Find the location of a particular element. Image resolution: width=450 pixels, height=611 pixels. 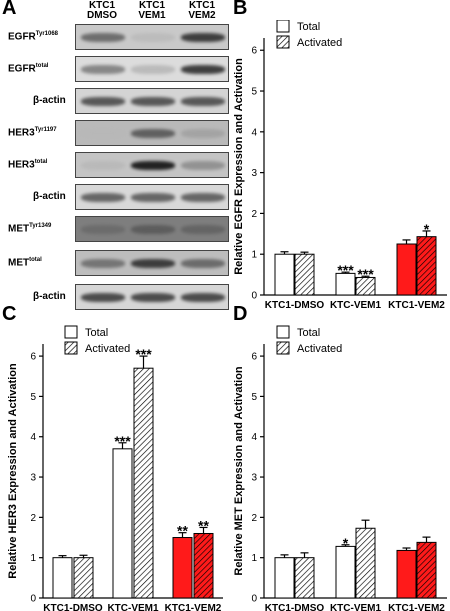

blot-row-label: METtotal is located at coordinates (25, 262).